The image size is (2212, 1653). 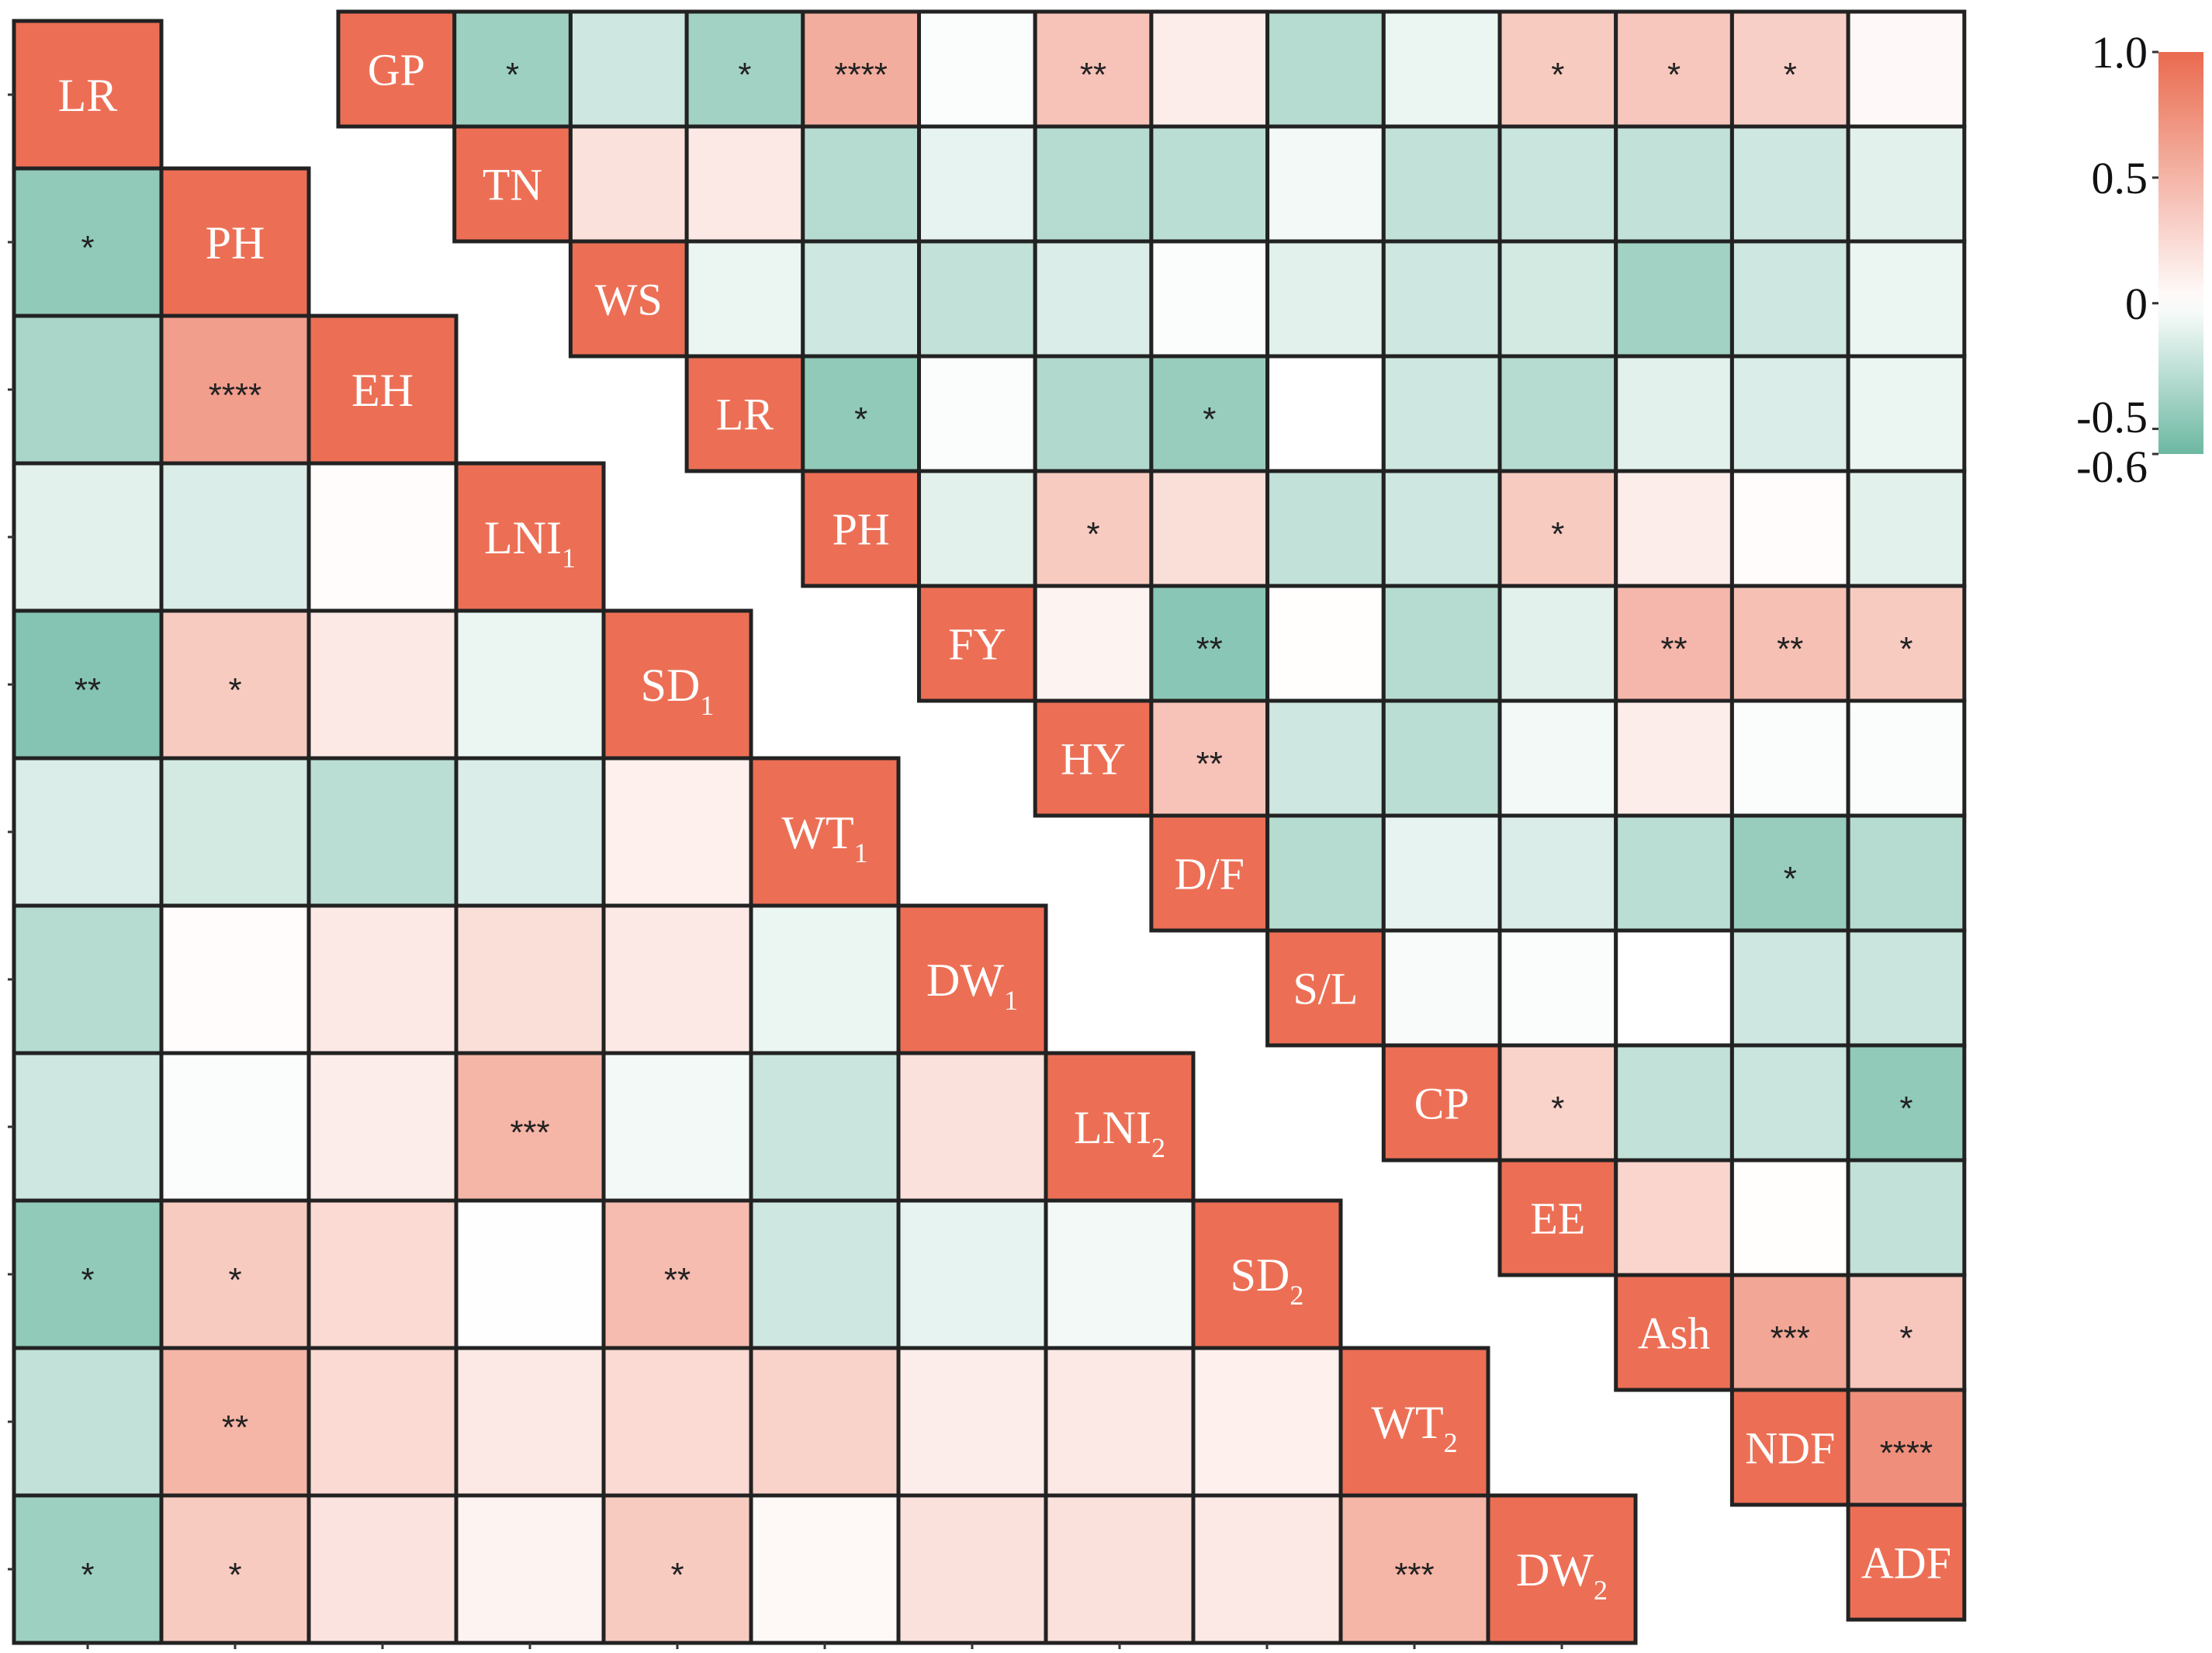 What do you see at coordinates (1906, 1562) in the screenshot?
I see `variable-label-text: ADF` at bounding box center [1906, 1562].